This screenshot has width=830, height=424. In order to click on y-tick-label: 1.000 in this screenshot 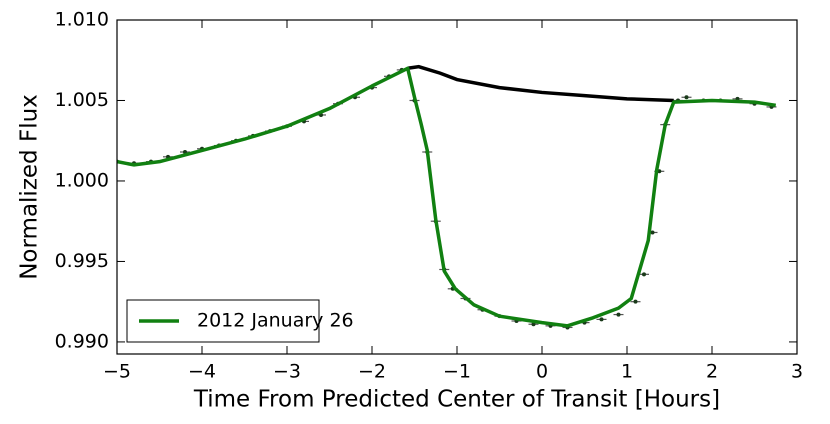, I will do `click(82, 180)`.